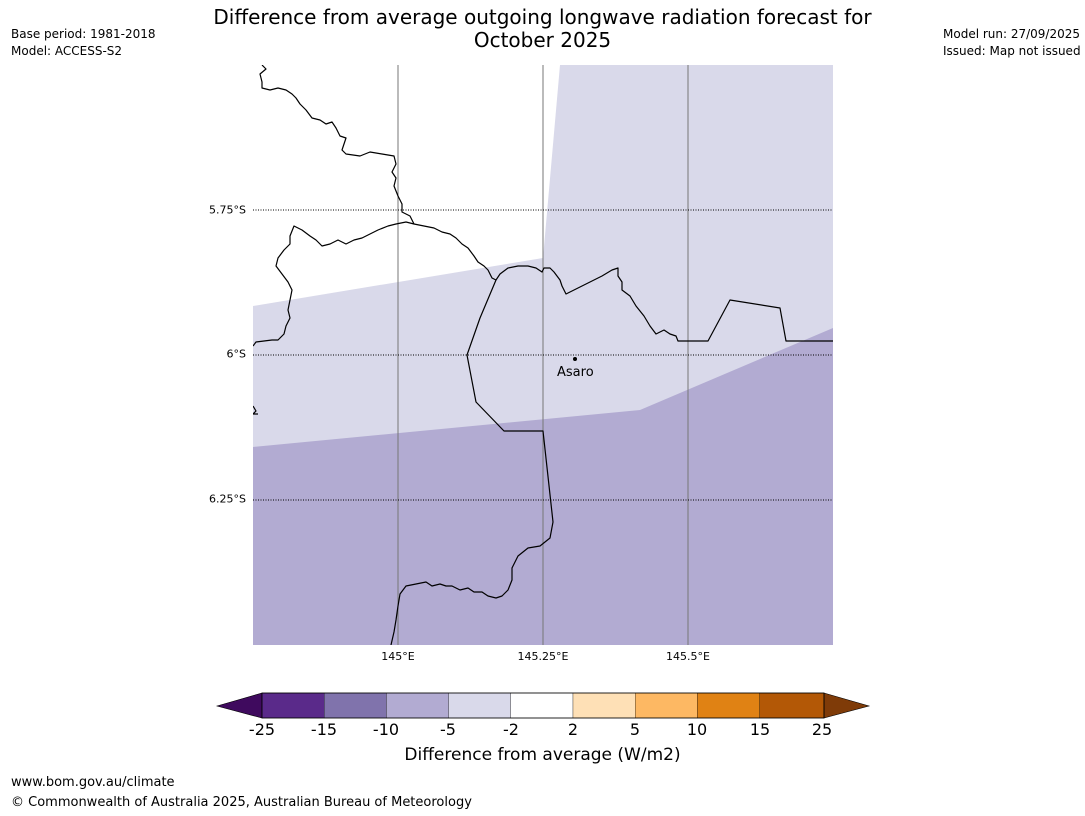 This screenshot has height=816, width=1085. Describe the element at coordinates (239, 705) in the screenshot. I see `colorbar-extend-low` at that location.